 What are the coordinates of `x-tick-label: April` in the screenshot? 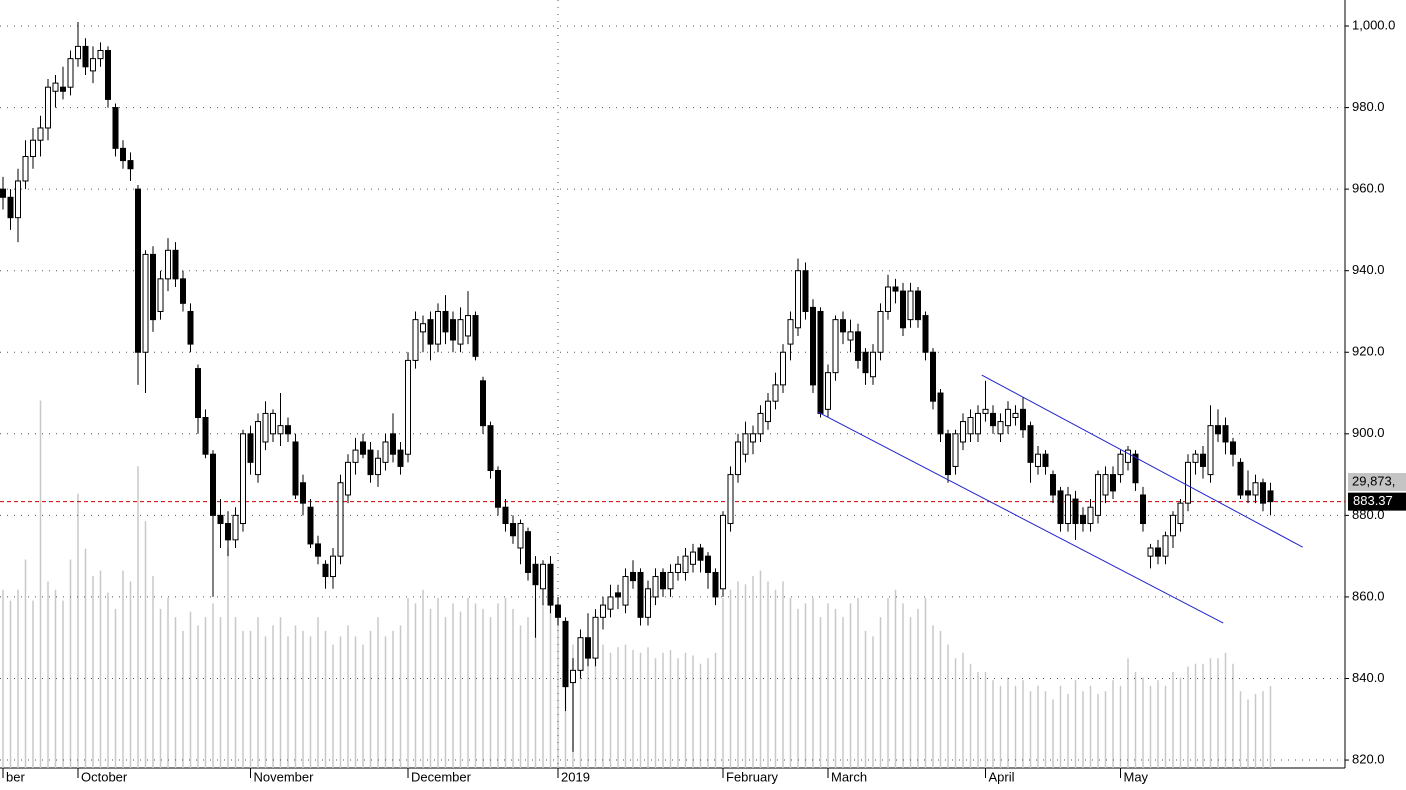 It's located at (1002, 776).